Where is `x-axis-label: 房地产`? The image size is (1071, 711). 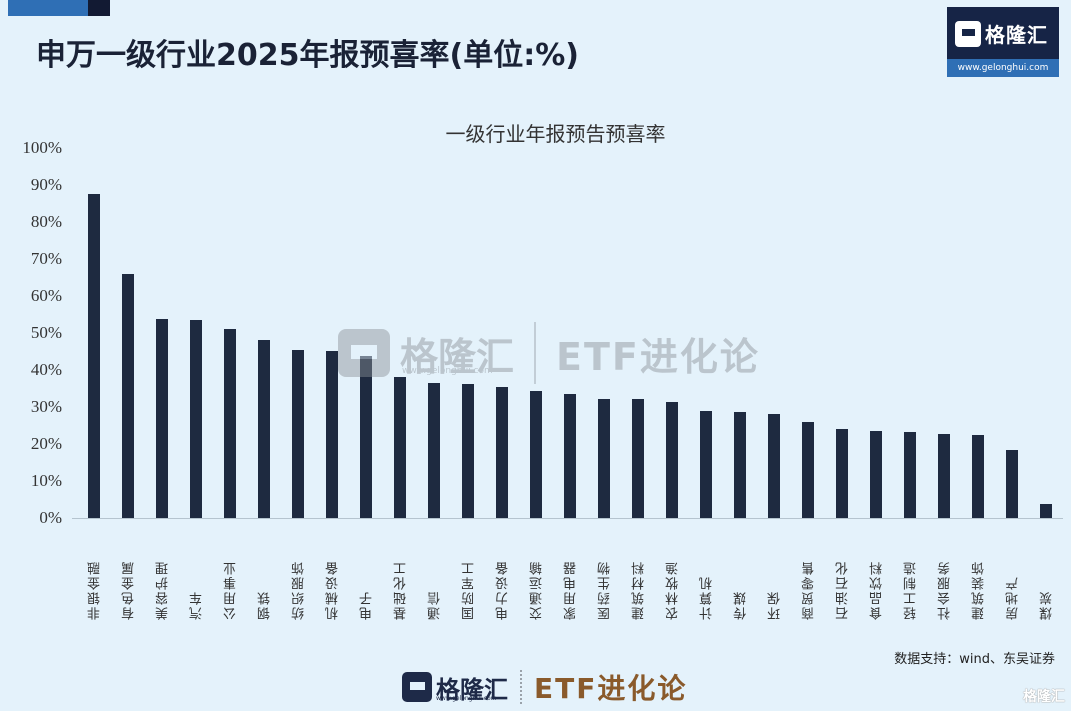
x-axis-label: 房地产 is located at coordinates (1013, 597).